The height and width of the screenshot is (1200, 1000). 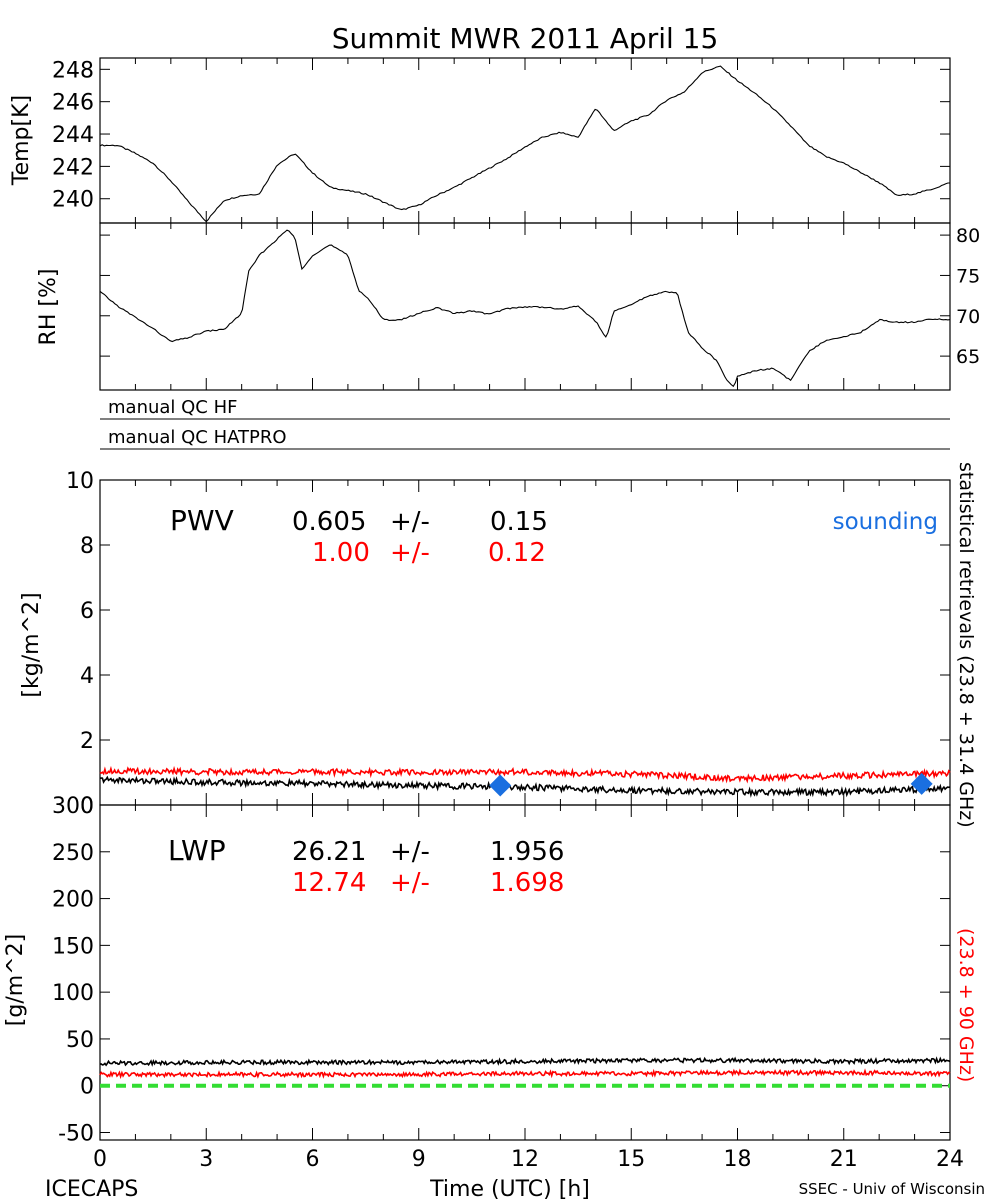 What do you see at coordinates (738, 1159) in the screenshot?
I see `lwp-x-tick-label: 18` at bounding box center [738, 1159].